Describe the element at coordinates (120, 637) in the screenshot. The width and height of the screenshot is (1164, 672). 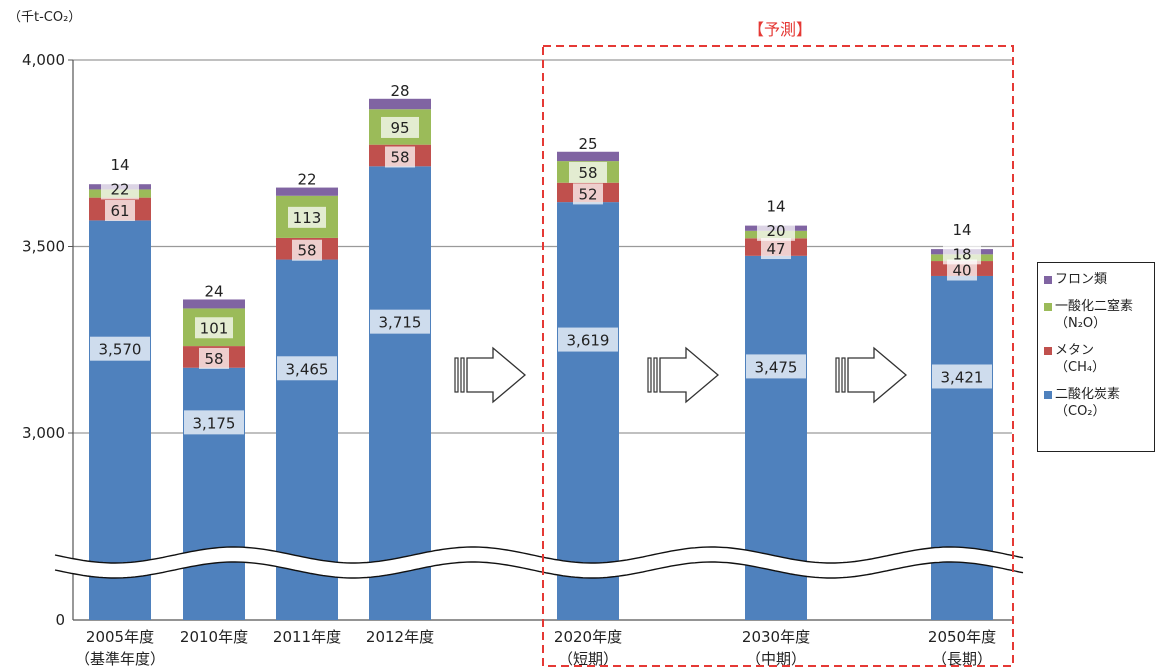
I see `x-tick-label: 2005年度` at that location.